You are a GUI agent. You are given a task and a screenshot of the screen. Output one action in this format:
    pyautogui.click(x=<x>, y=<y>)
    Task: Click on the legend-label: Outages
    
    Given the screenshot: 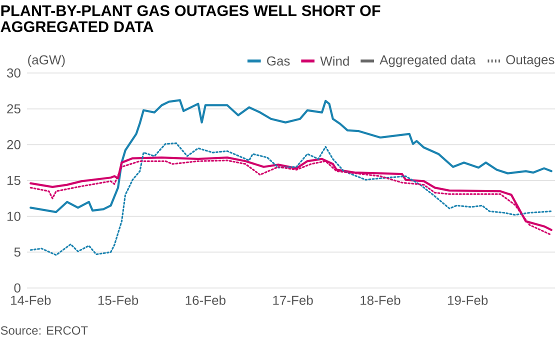 What is the action you would take?
    pyautogui.click(x=530, y=61)
    